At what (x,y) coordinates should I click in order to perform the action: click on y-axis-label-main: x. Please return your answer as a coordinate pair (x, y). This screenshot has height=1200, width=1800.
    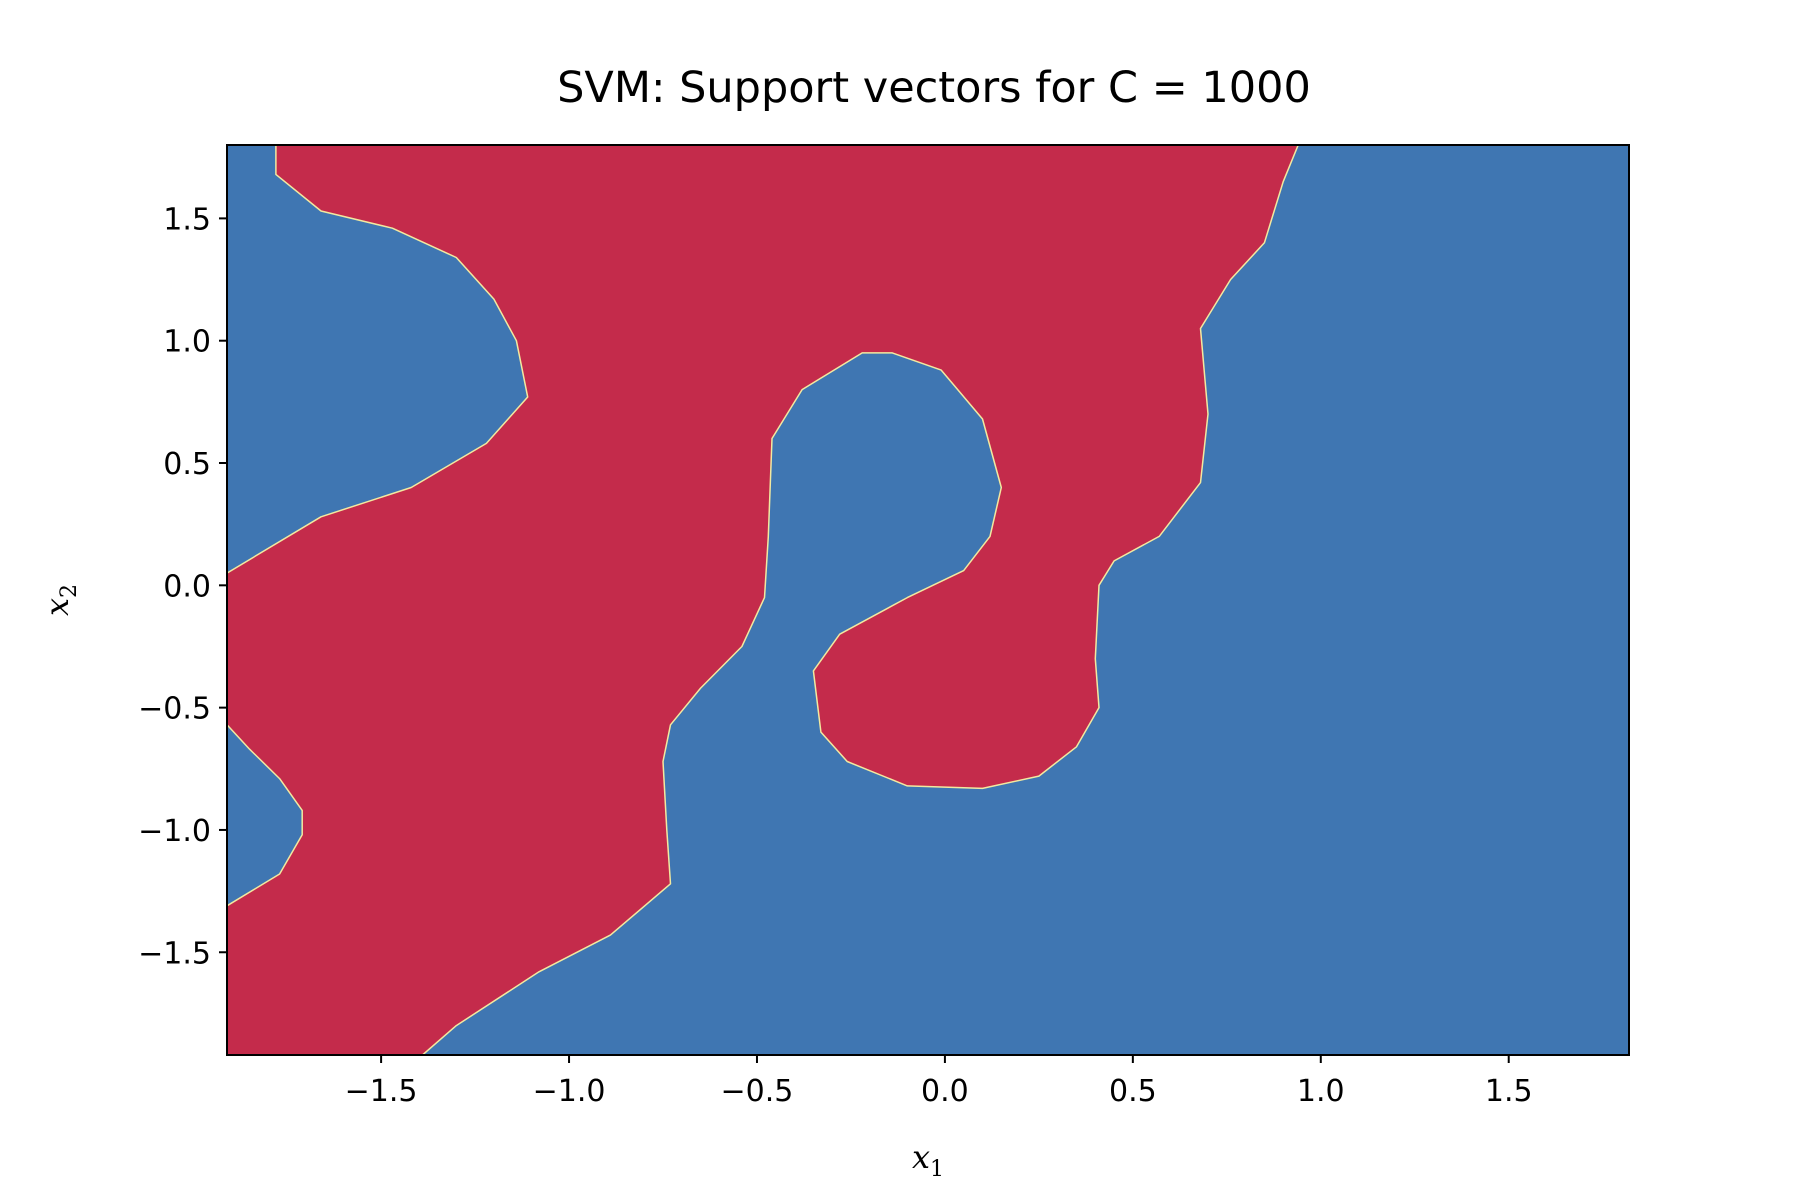
    Looking at the image, I should click on (57, 607).